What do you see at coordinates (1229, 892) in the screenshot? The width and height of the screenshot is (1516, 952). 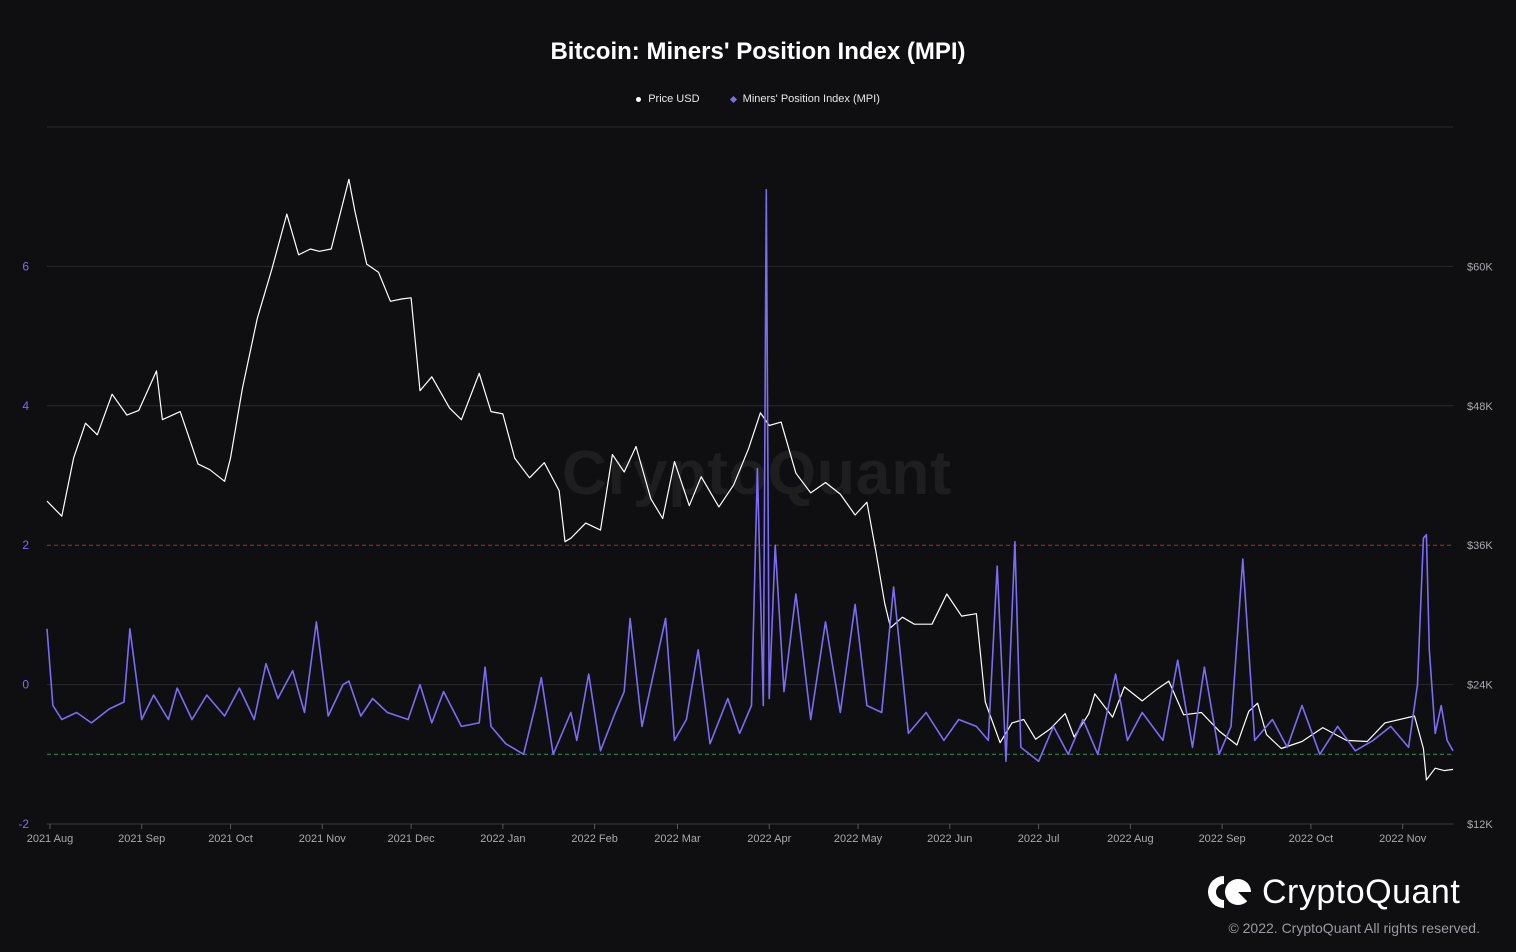 I see `cryptoquant-logo-icon` at bounding box center [1229, 892].